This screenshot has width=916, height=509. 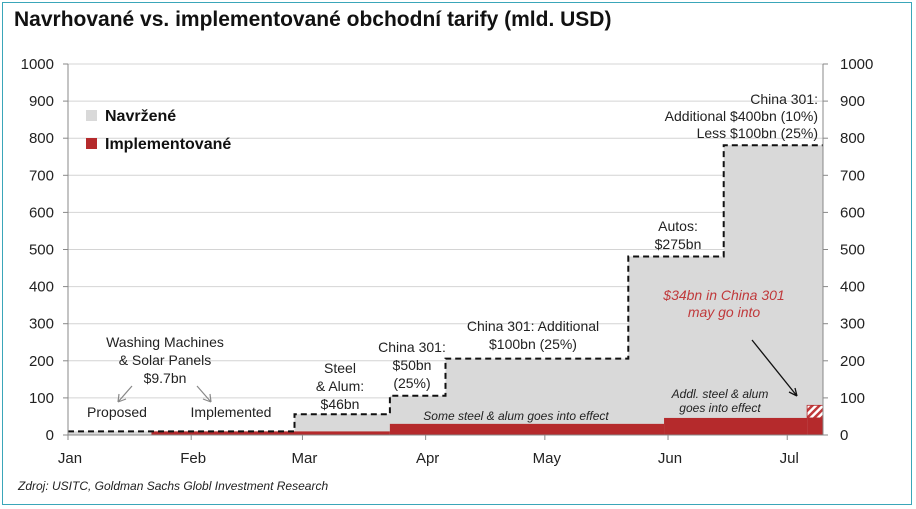 I want to click on x-tick-label: Jan, so click(x=70, y=458).